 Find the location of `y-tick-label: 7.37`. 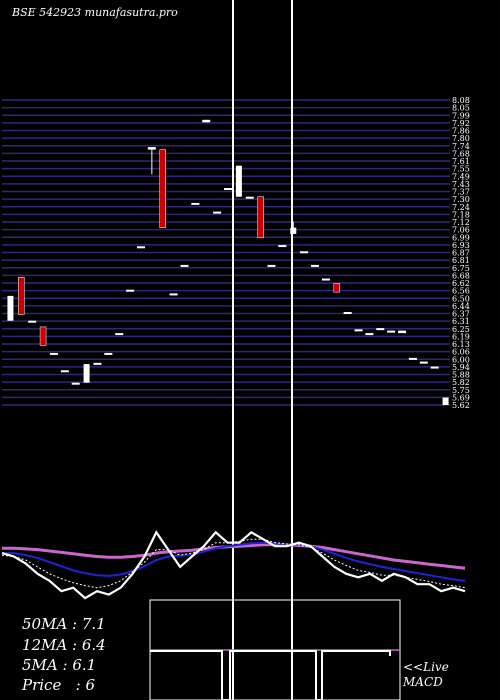

y-tick-label: 7.37 is located at coordinates (461, 192).